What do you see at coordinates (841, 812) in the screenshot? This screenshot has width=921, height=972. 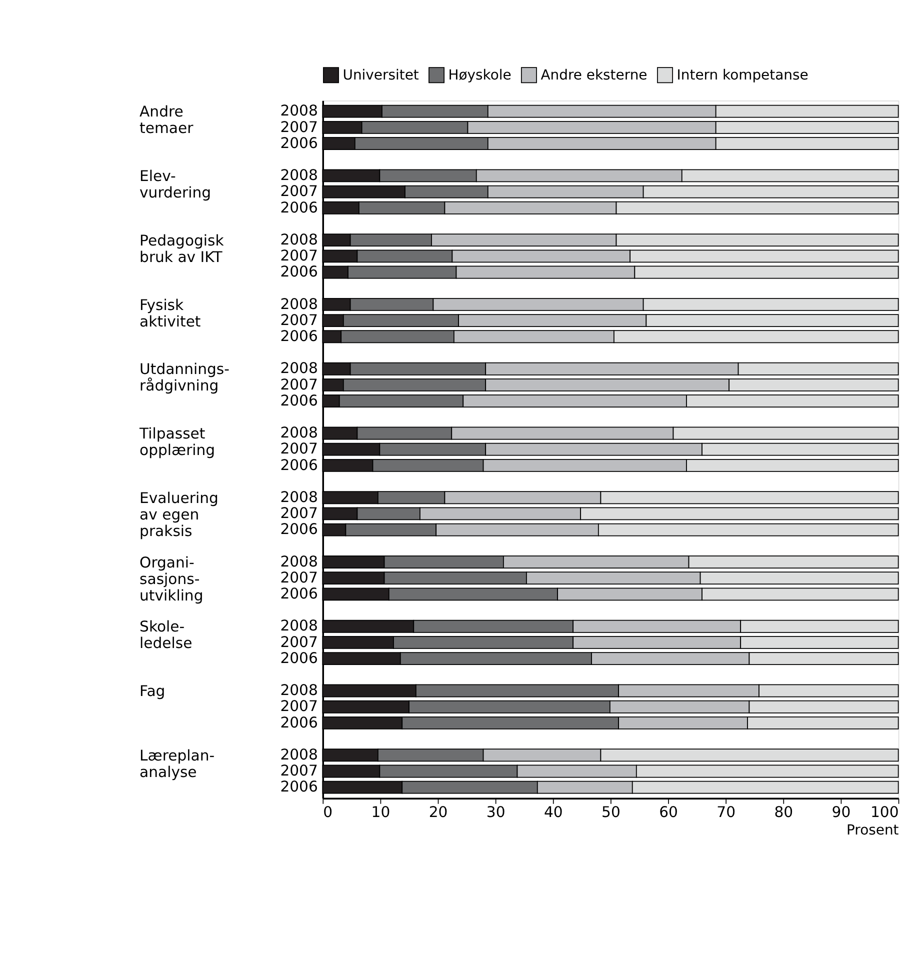 I see `x-tick-label: 90` at bounding box center [841, 812].